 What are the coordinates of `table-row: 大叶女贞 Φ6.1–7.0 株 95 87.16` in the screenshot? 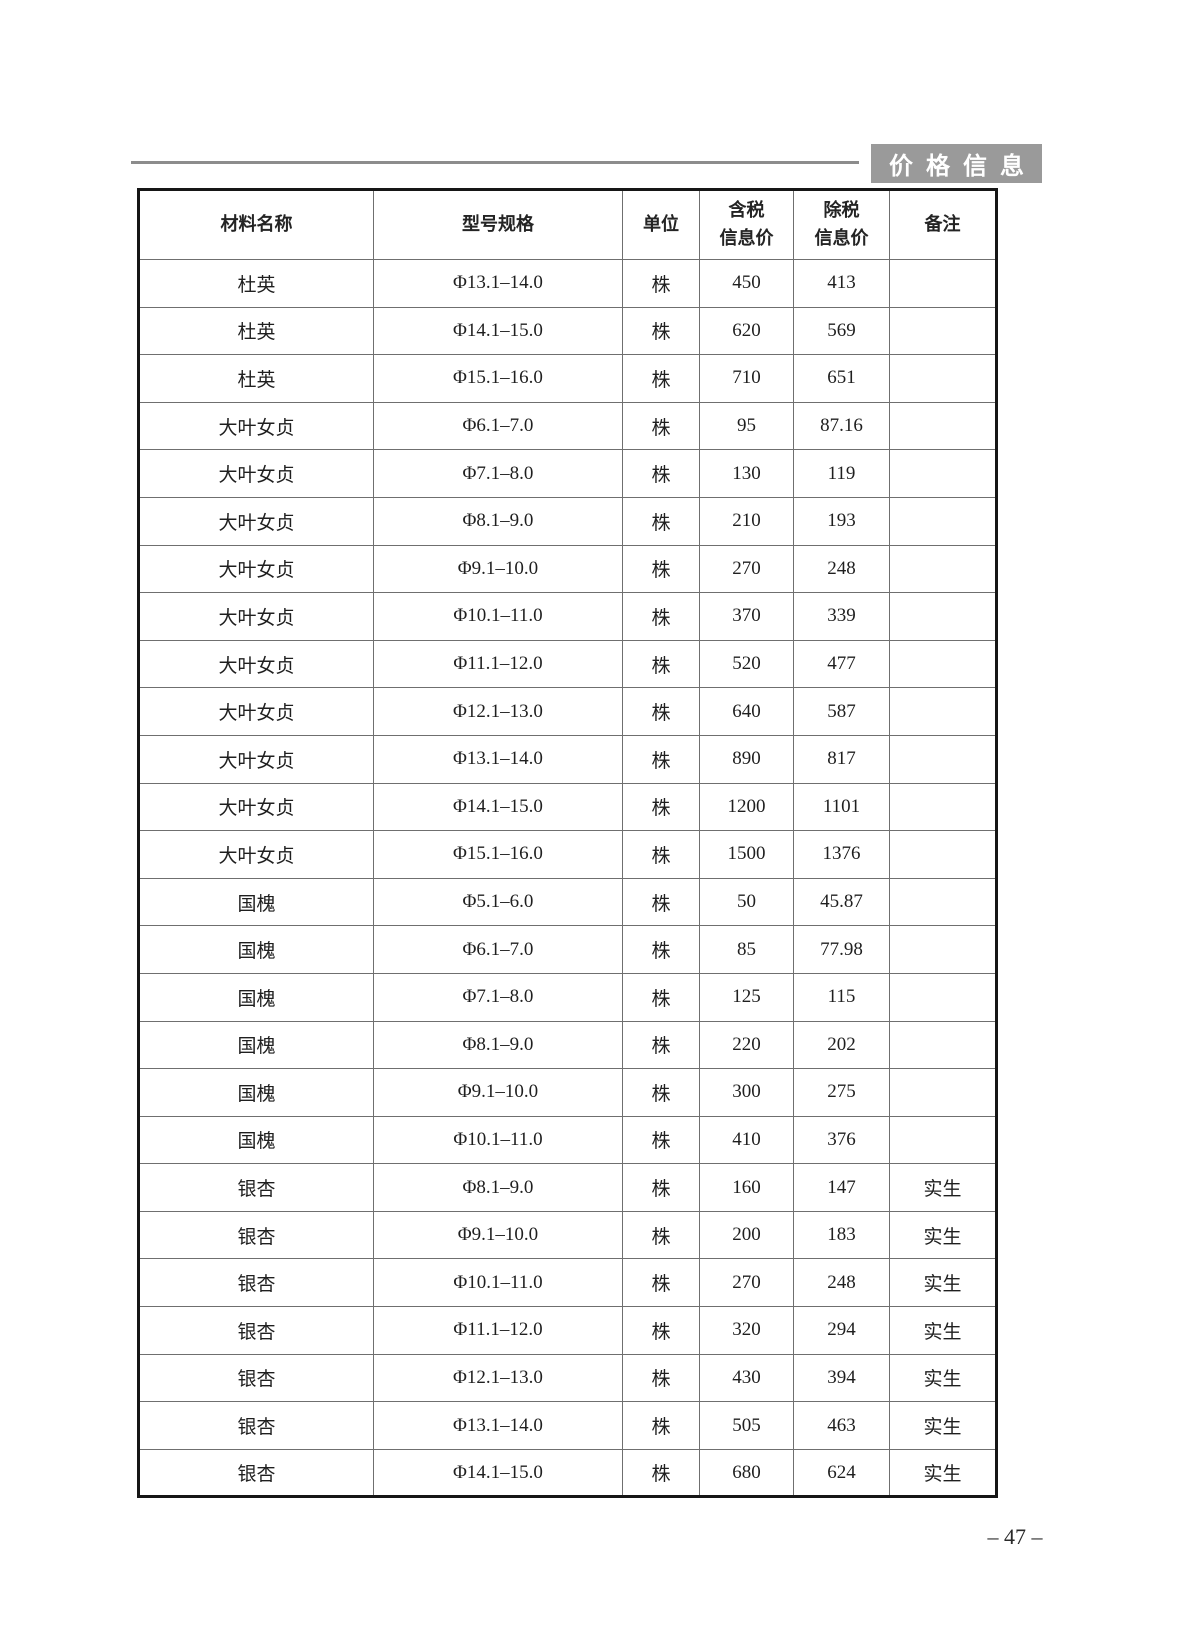 It's located at (567, 426).